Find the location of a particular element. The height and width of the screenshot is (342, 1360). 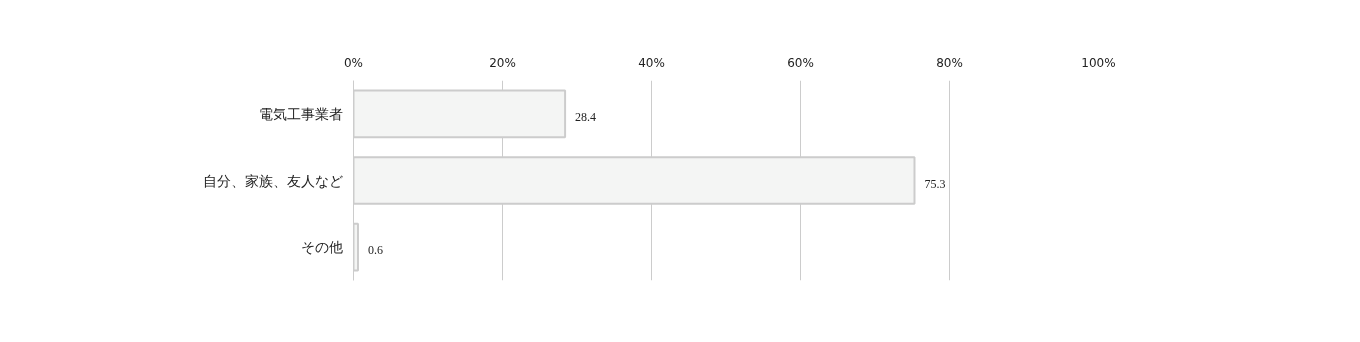

data-label: 28.4 is located at coordinates (586, 116).